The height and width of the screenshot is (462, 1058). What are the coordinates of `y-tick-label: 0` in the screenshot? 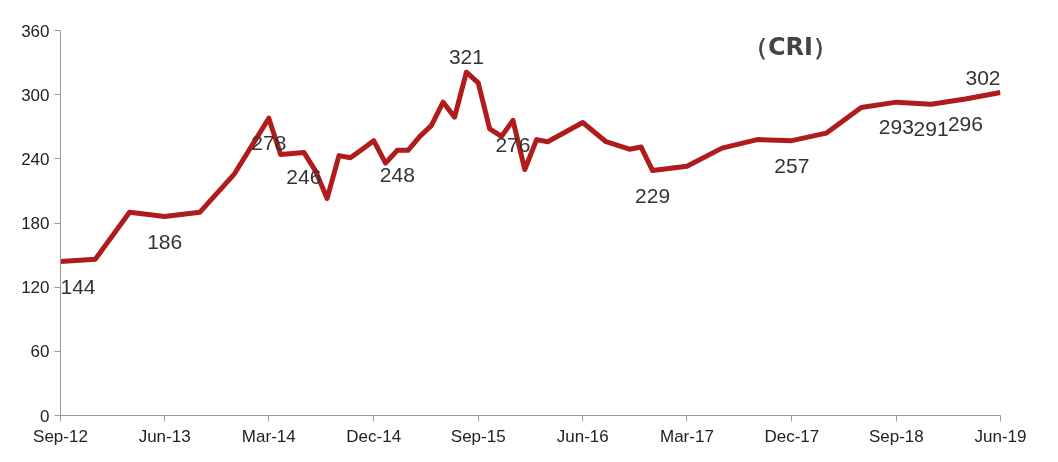 It's located at (45, 416).